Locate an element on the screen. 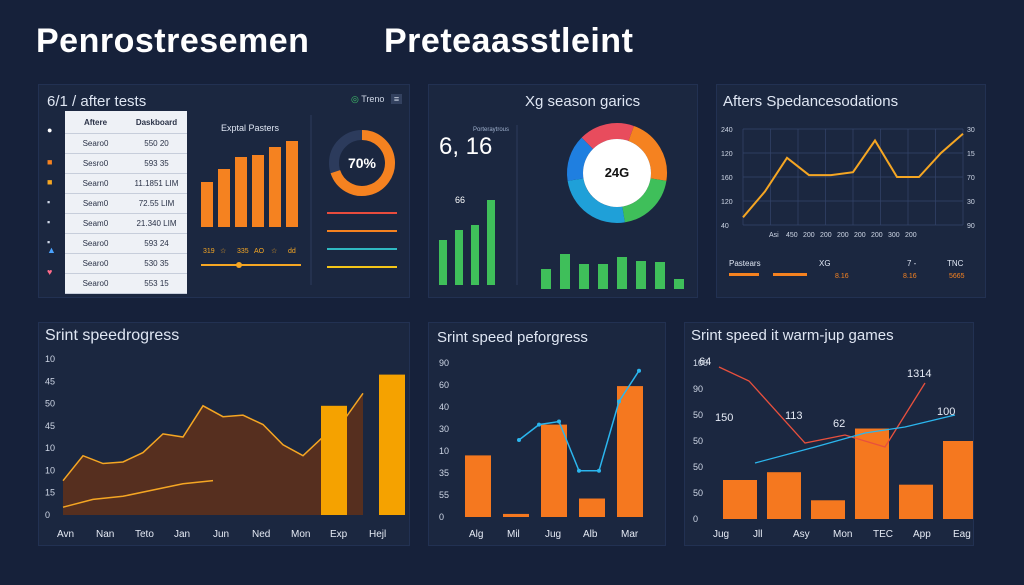 This screenshot has height=585, width=1024. x-tick: Nan is located at coordinates (105, 534).